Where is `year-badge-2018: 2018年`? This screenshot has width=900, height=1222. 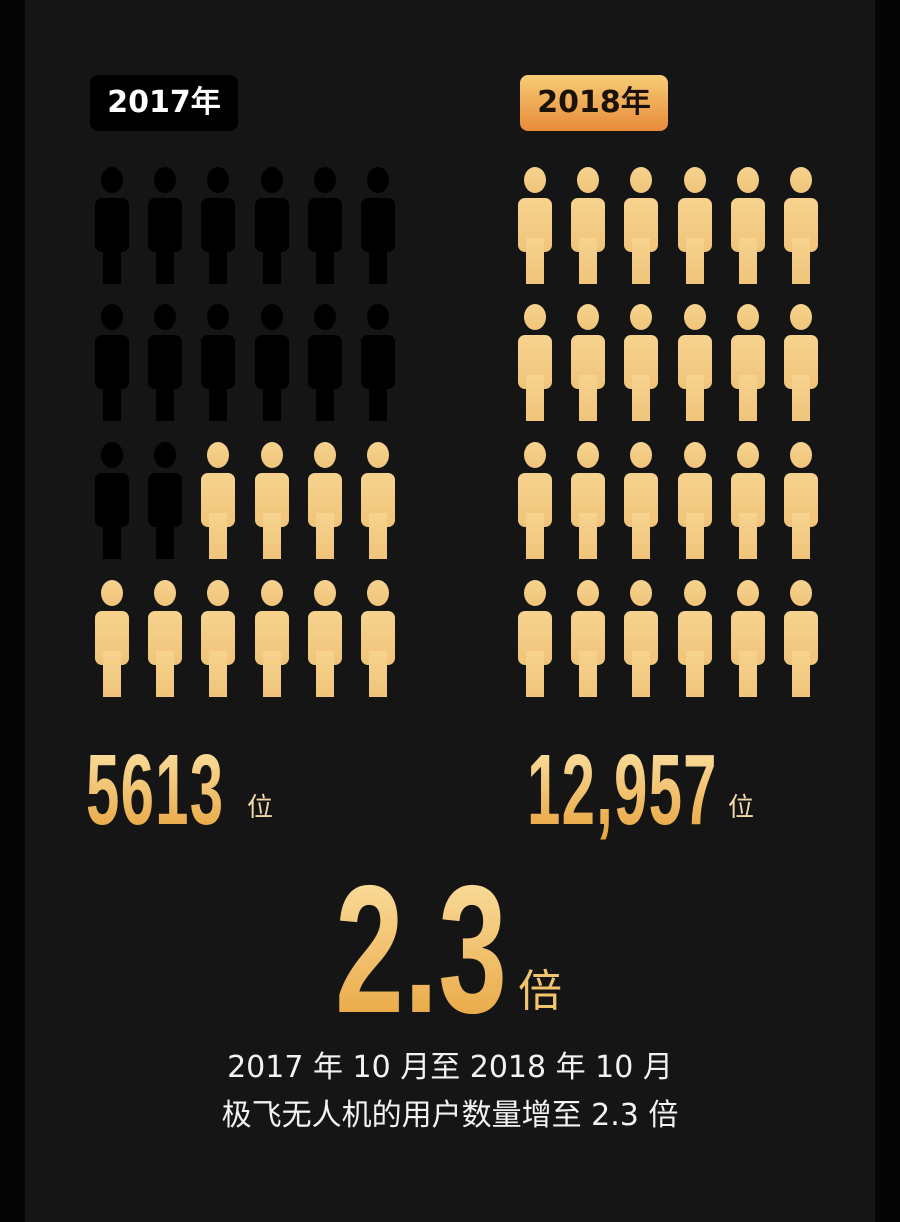 year-badge-2018: 2018年 is located at coordinates (594, 103).